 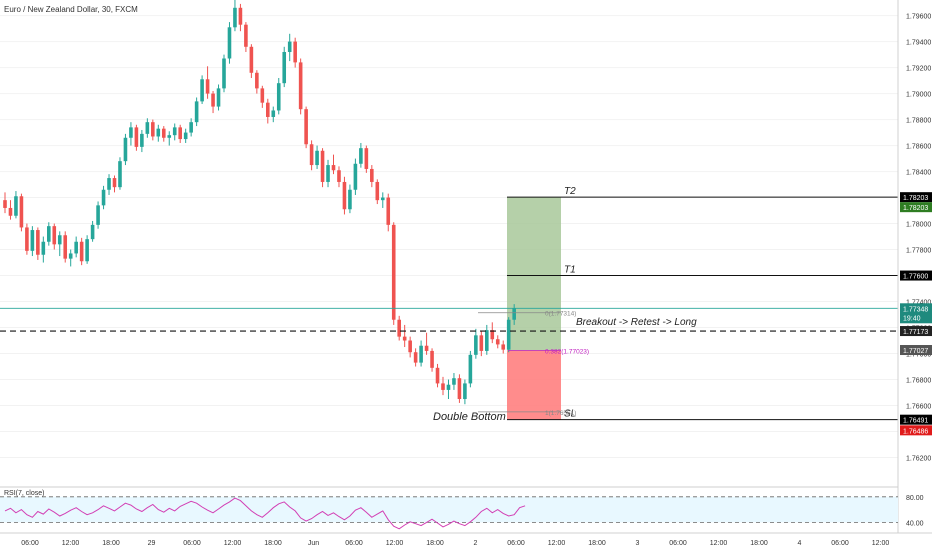 I want to click on axis-price-tag-text: 1.78203, so click(x=915, y=208).